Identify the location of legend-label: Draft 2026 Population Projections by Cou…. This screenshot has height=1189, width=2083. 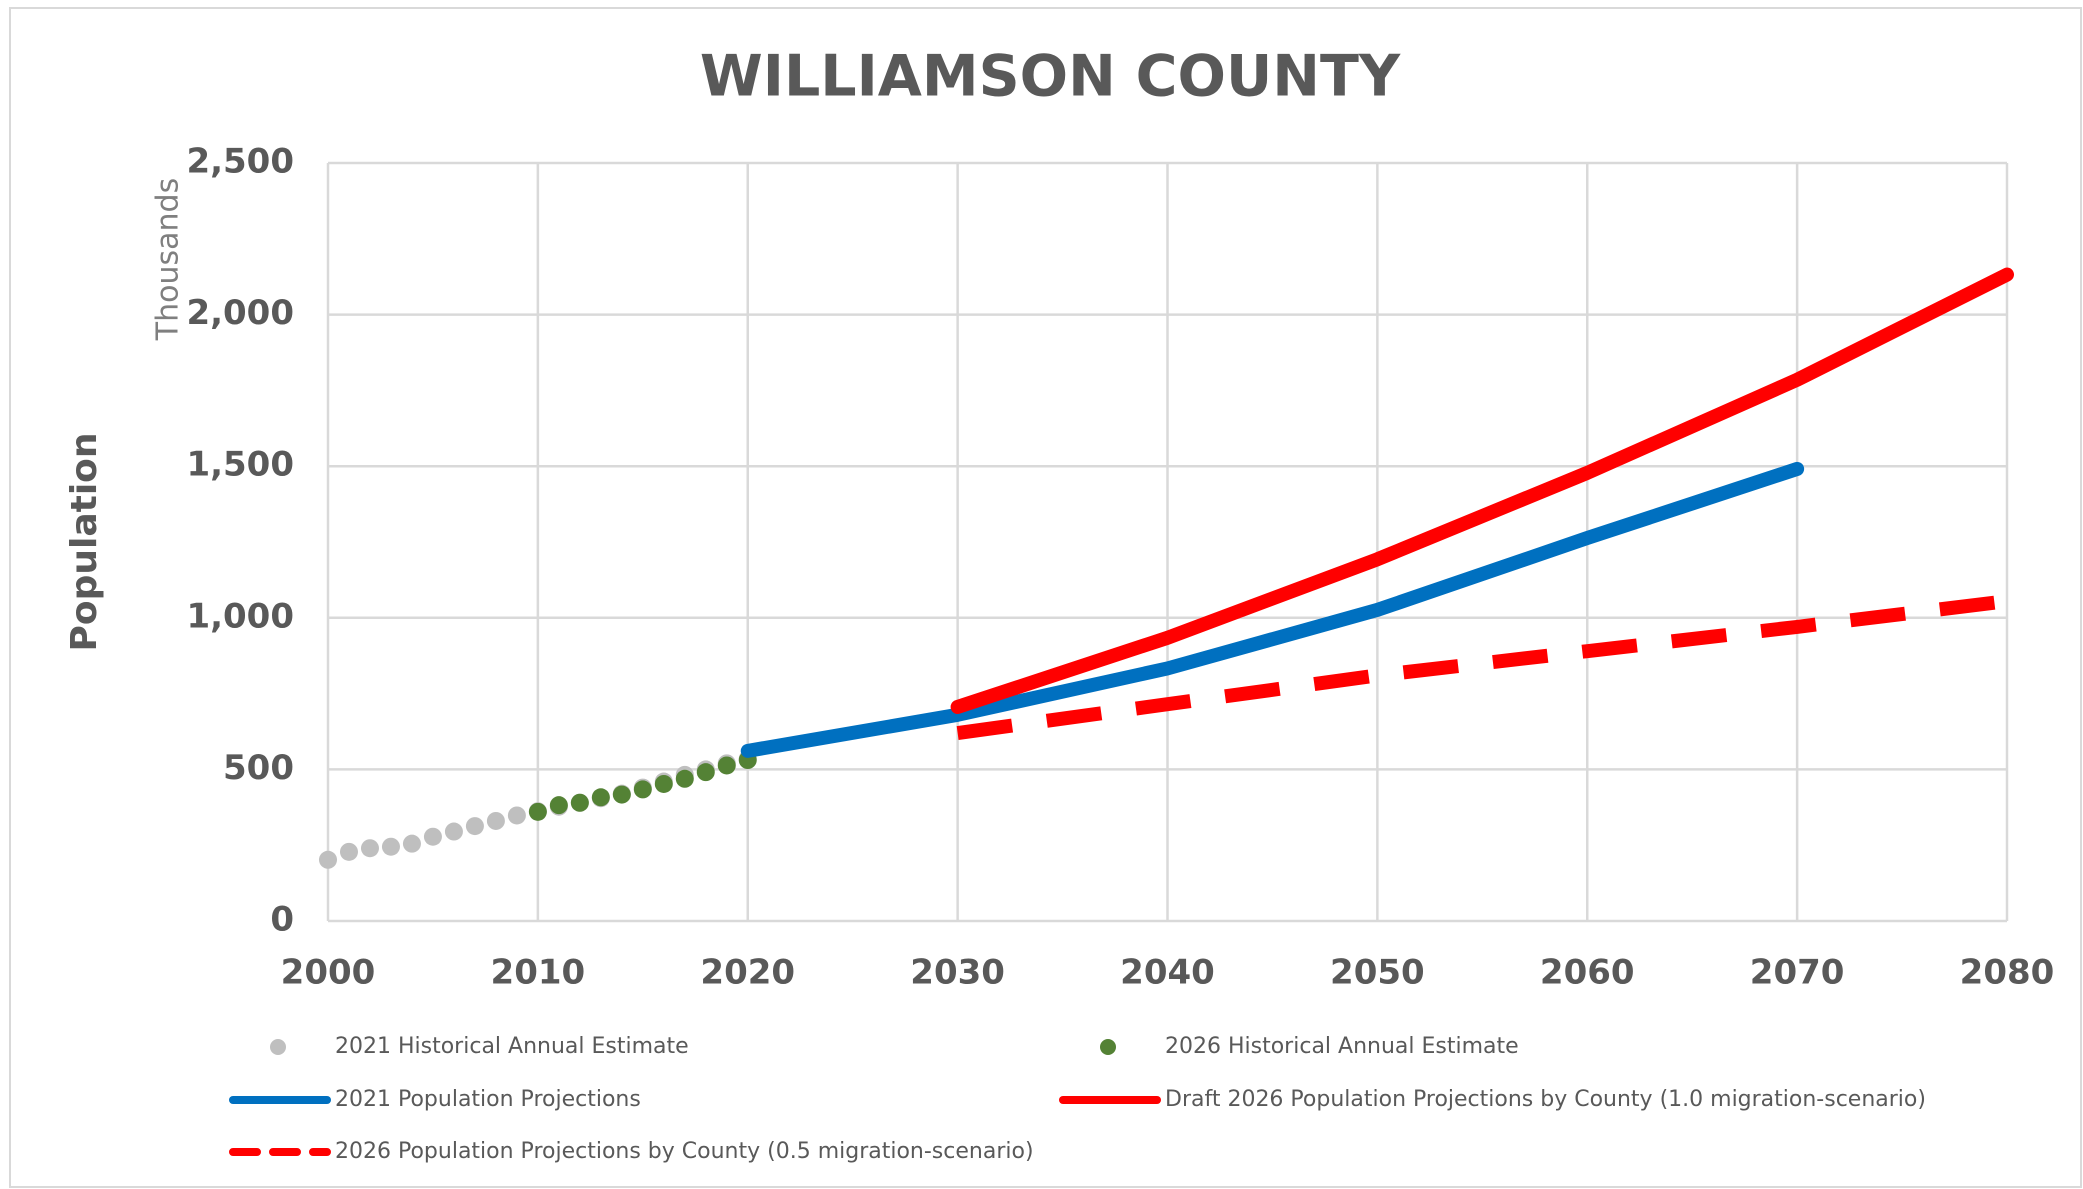
(1545, 1099).